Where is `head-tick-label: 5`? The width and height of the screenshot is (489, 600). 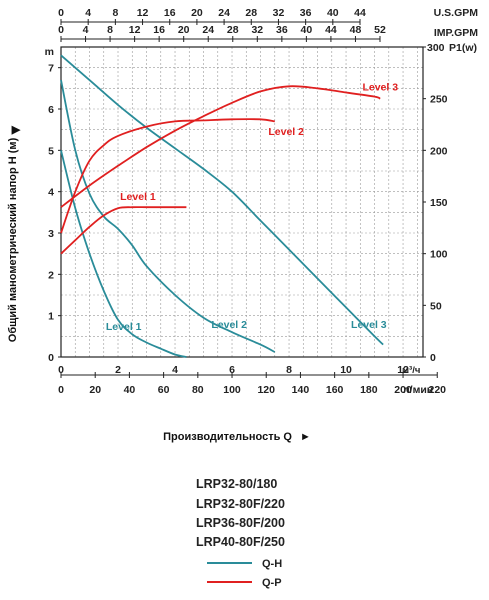 head-tick-label: 5 is located at coordinates (51, 151).